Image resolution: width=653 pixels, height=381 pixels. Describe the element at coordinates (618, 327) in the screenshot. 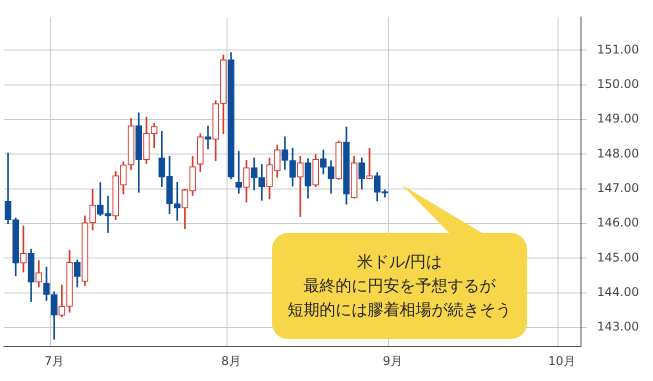

I see `y-tick-label: 143.00` at that location.